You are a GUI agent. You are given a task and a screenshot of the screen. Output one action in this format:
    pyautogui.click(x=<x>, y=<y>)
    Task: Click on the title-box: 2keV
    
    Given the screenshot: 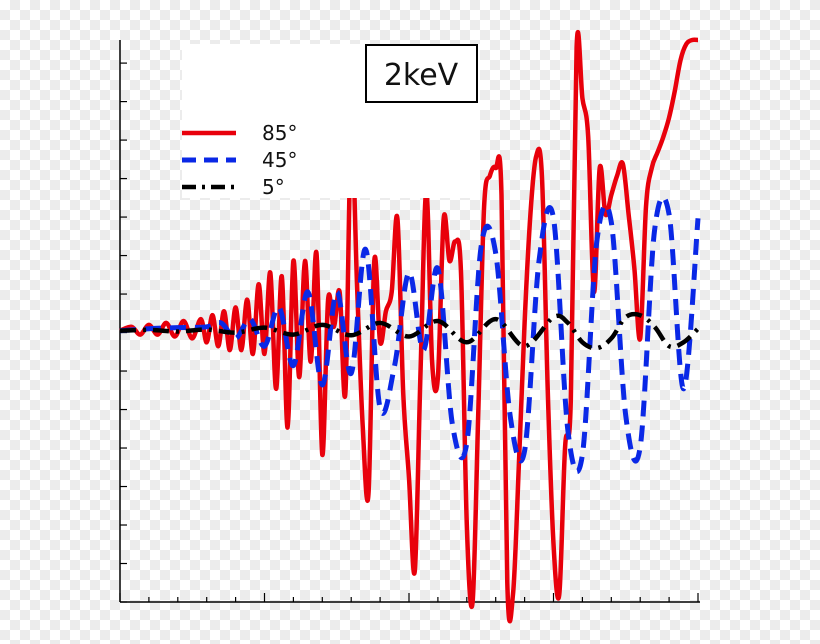 What is the action you would take?
    pyautogui.click(x=421, y=73)
    